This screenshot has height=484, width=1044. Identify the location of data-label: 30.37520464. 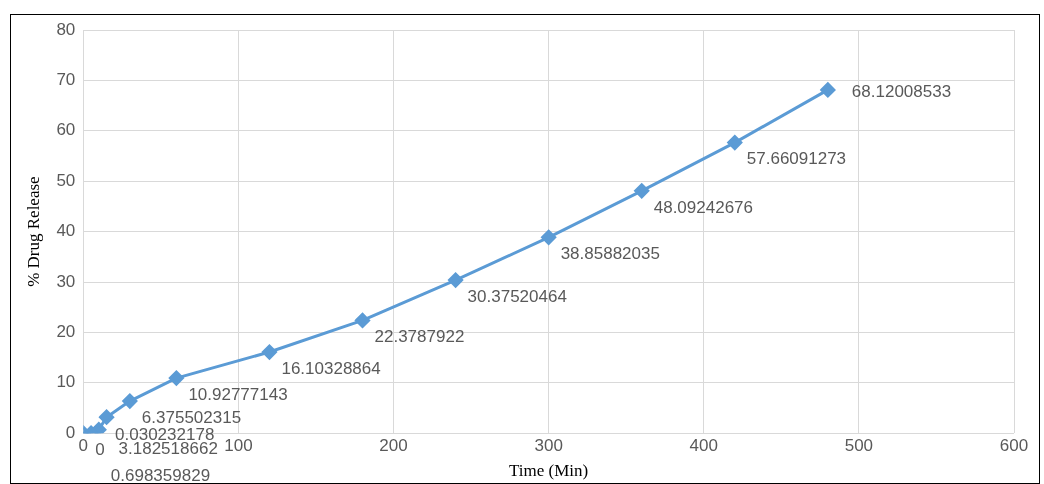
(517, 296).